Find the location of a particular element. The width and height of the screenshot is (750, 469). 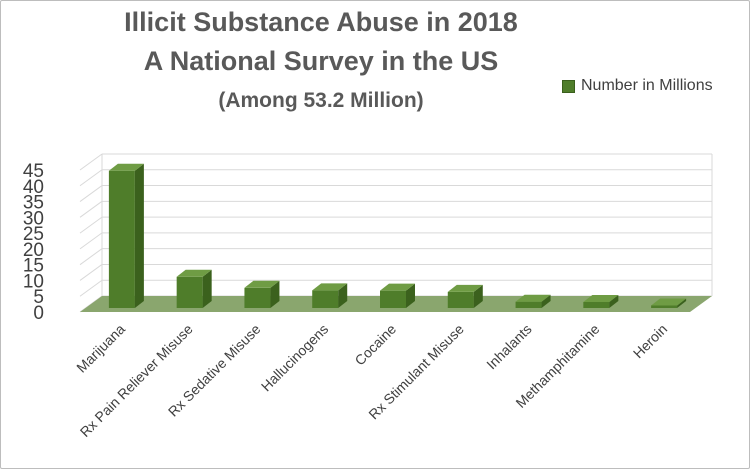

y-tick-label: 15 is located at coordinates (33, 266).